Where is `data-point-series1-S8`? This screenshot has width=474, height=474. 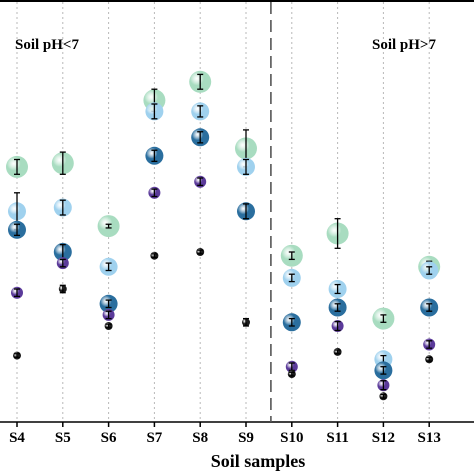
data-point-series1-S8 is located at coordinates (200, 81).